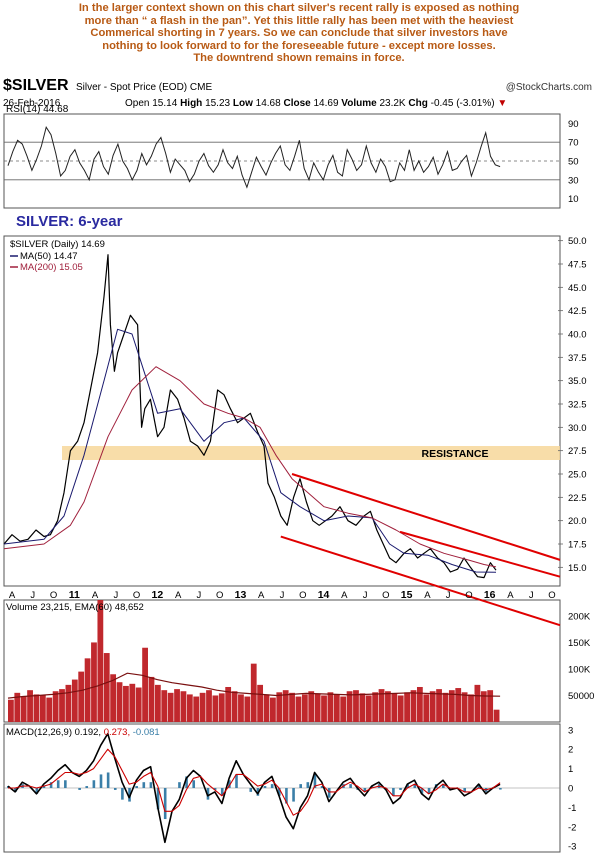 The height and width of the screenshot is (859, 598). What do you see at coordinates (573, 199) in the screenshot?
I see `rsi-tick-label: 10` at bounding box center [573, 199].